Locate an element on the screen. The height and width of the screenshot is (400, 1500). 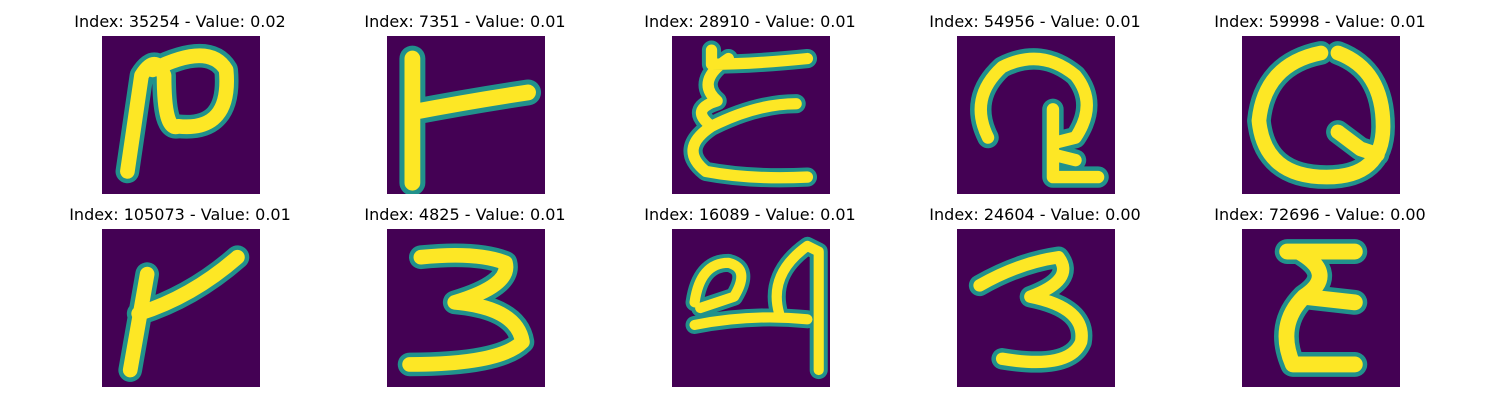
panel-7: Index: 4825 - Value: 0.01 is located at coordinates (465, 291).